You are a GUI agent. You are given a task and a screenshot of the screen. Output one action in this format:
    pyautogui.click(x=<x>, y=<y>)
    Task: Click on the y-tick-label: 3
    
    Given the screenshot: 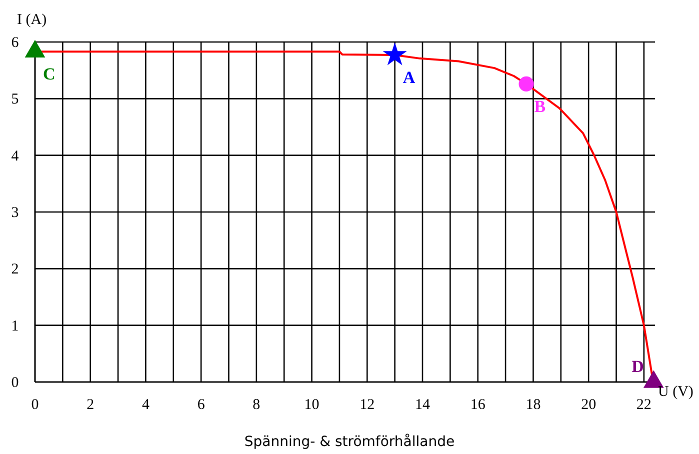 What is the action you would take?
    pyautogui.click(x=15, y=213)
    